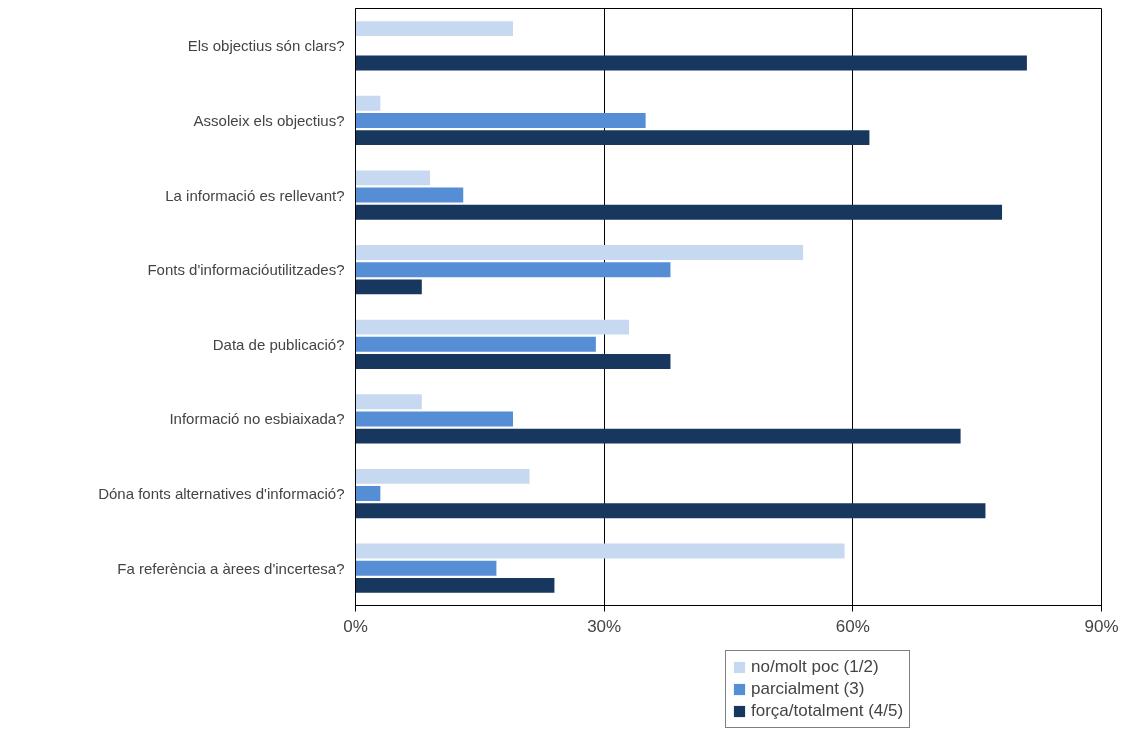 This screenshot has width=1145, height=753. What do you see at coordinates (221, 494) in the screenshot?
I see `y-tick-label: Dóna fonts alternatives d'informació?` at bounding box center [221, 494].